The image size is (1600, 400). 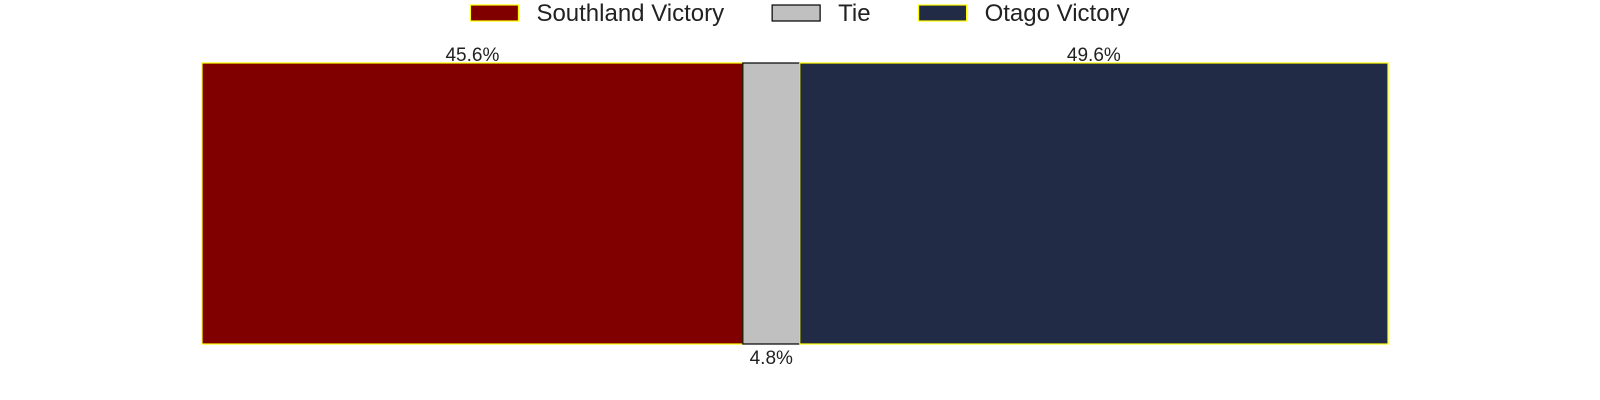 I want to click on chart-legend: Southland Victory Tie Otago Victory, so click(x=799, y=13).